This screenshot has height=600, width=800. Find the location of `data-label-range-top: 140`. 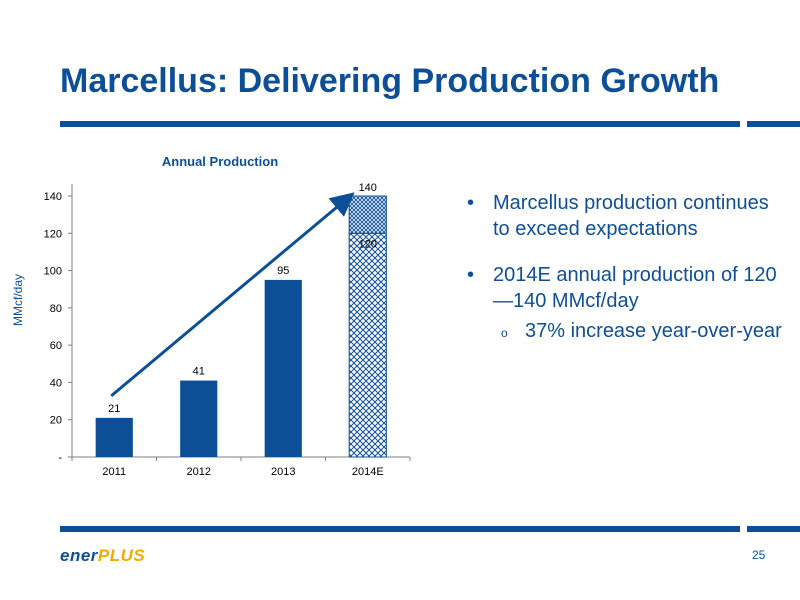

data-label-range-top: 140 is located at coordinates (368, 188).